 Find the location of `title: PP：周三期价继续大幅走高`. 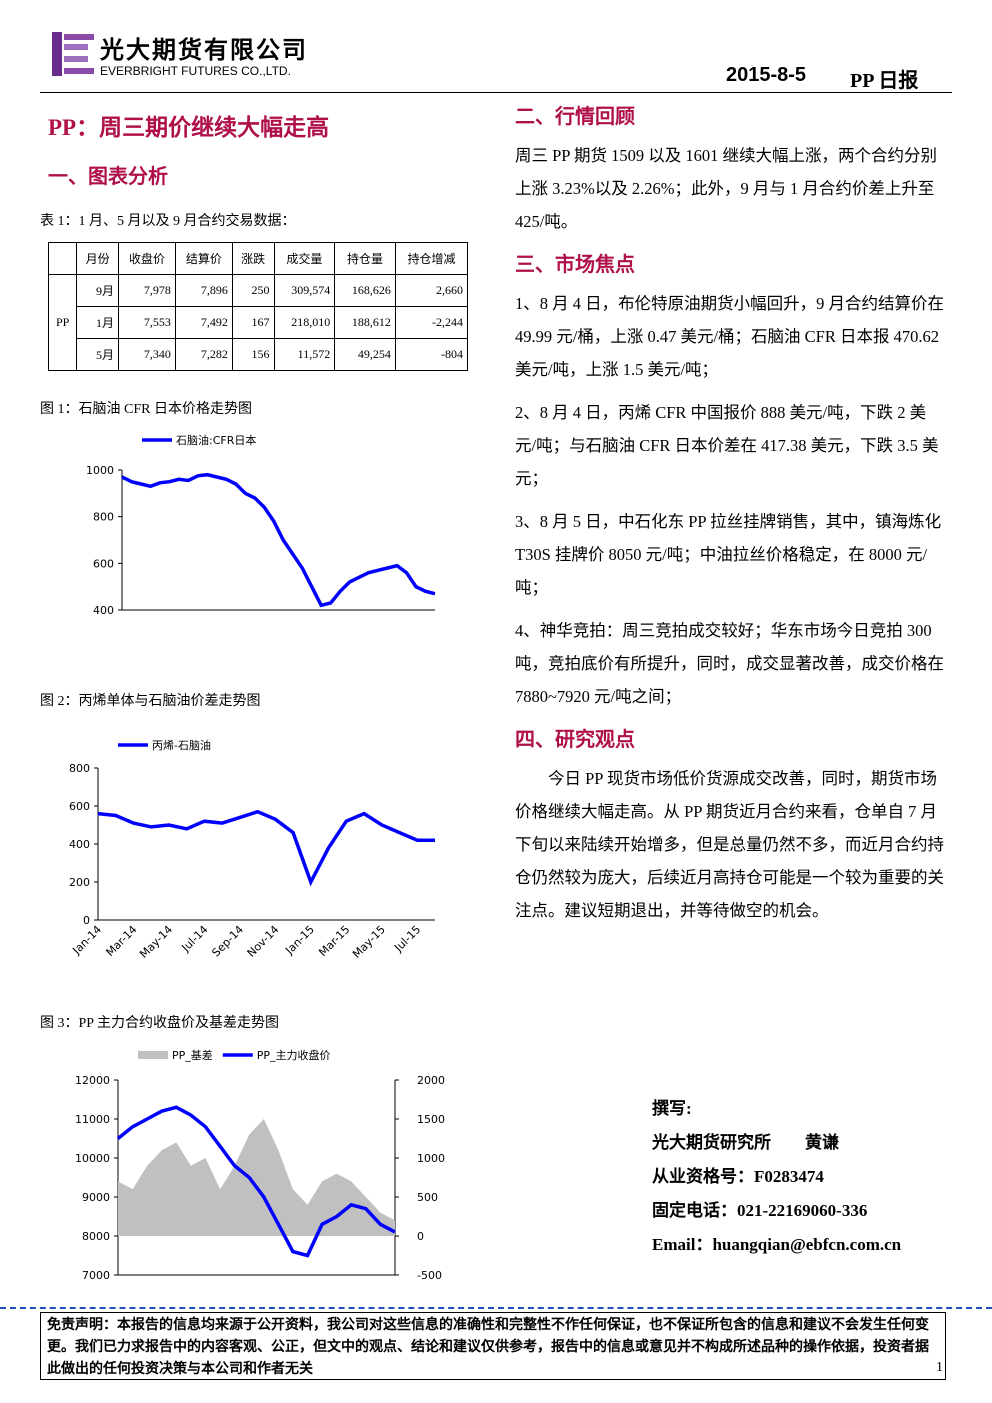

title: PP：周三期价继续大幅走高 is located at coordinates (189, 127).